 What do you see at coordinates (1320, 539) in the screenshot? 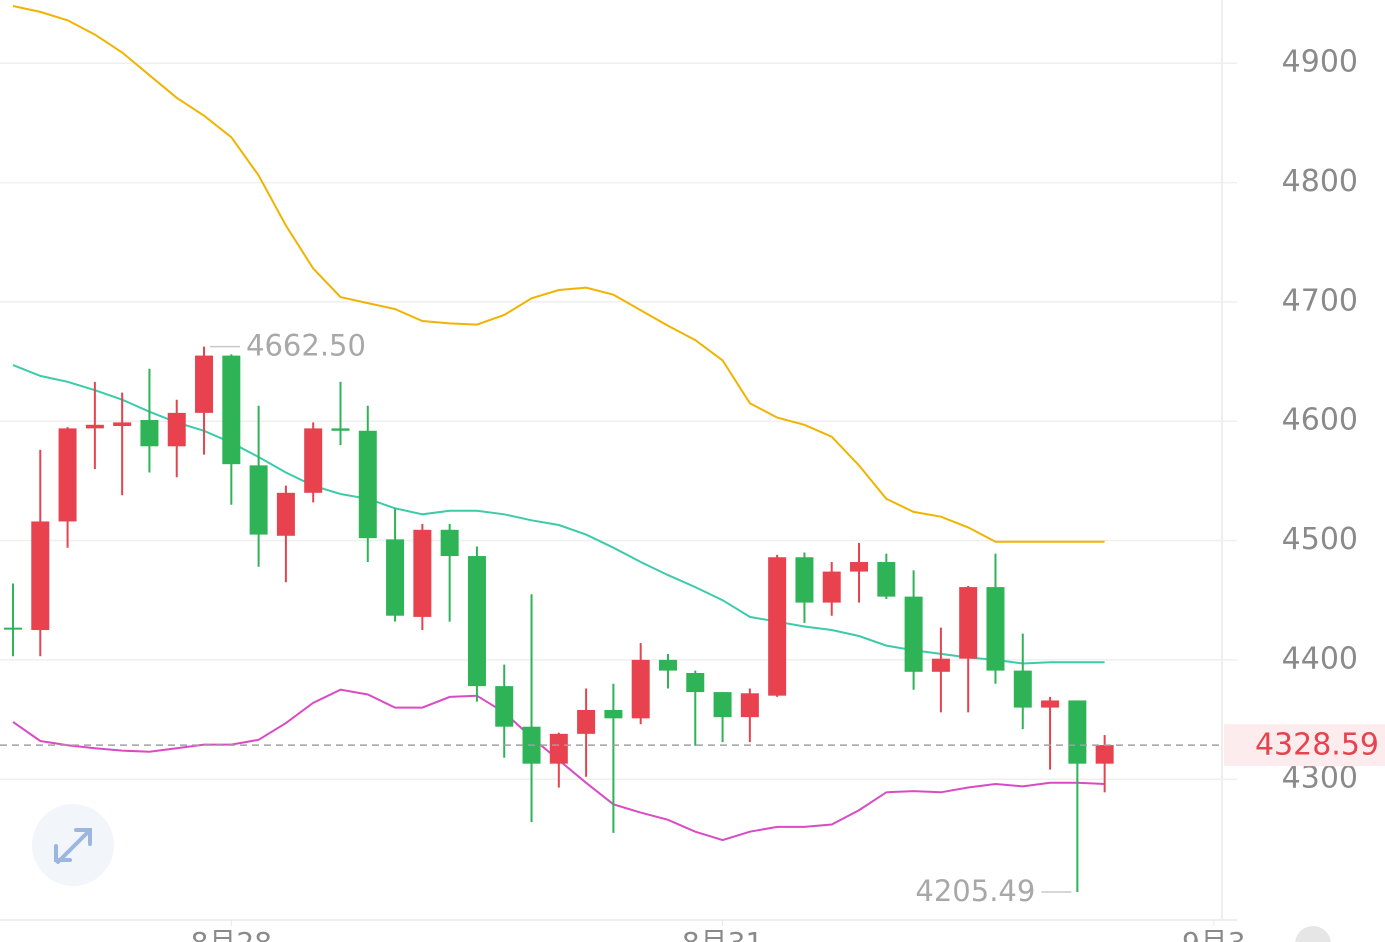
I see `y-tick-label: 4500` at bounding box center [1320, 539].